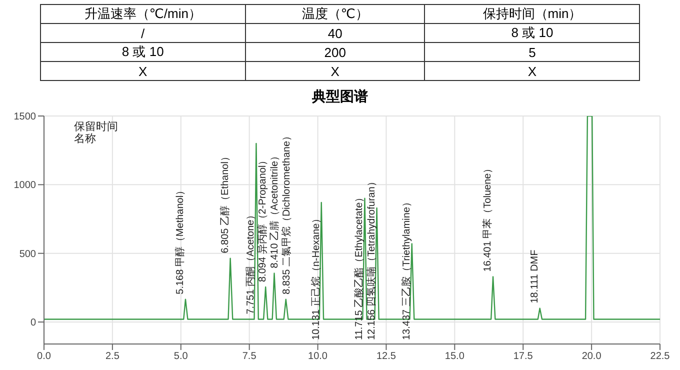  What do you see at coordinates (386, 356) in the screenshot?
I see `x-tick-label: 12.5` at bounding box center [386, 356].